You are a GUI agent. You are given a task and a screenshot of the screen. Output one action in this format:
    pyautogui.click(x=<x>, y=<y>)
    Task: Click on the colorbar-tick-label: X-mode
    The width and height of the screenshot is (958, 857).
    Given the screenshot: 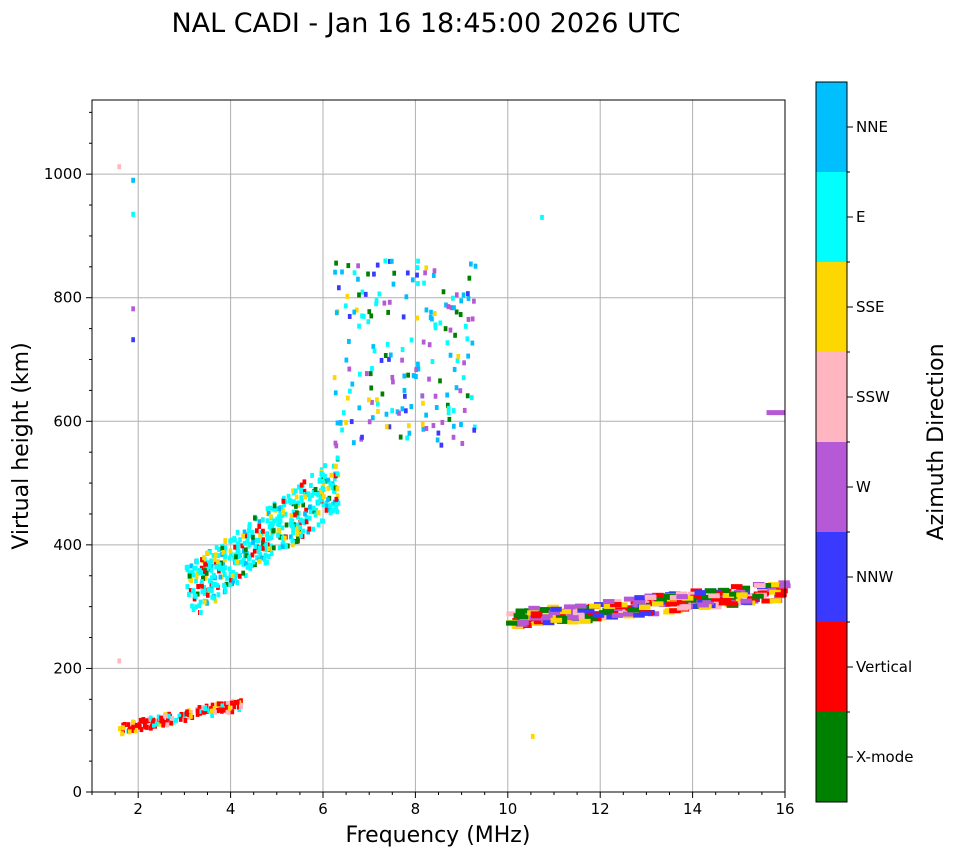 What is the action you would take?
    pyautogui.click(x=884, y=757)
    